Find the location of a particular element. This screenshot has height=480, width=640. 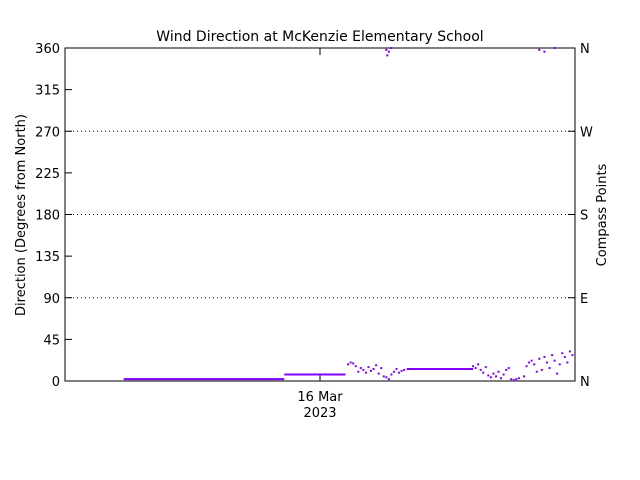

y-tick-label: 180 is located at coordinates (47, 216).